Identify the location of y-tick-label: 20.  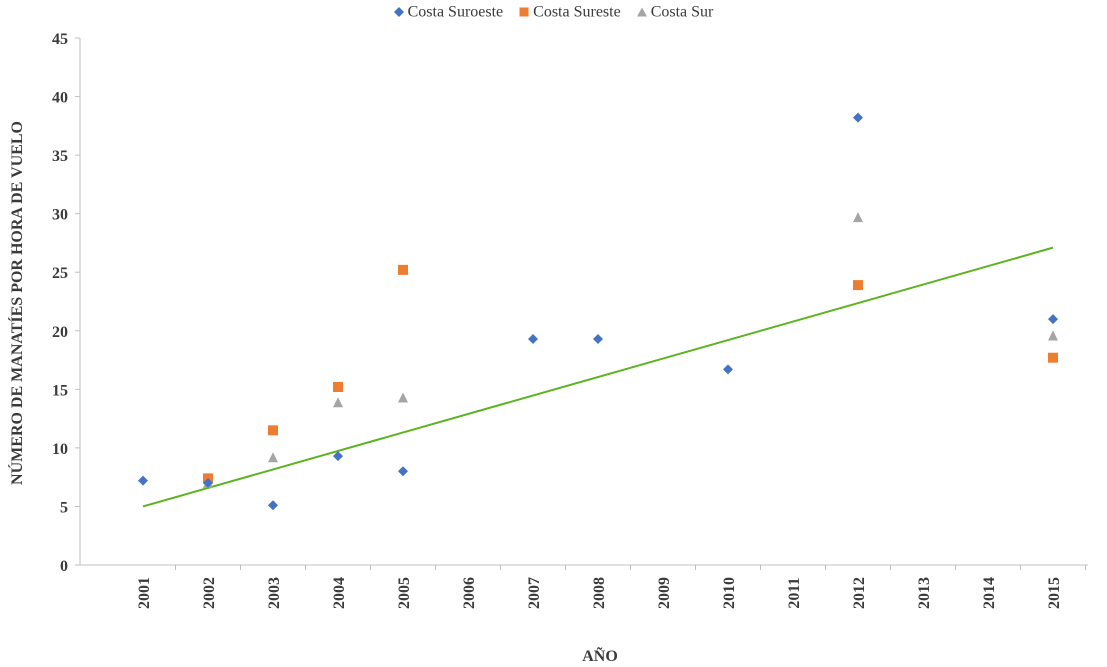
(60, 332).